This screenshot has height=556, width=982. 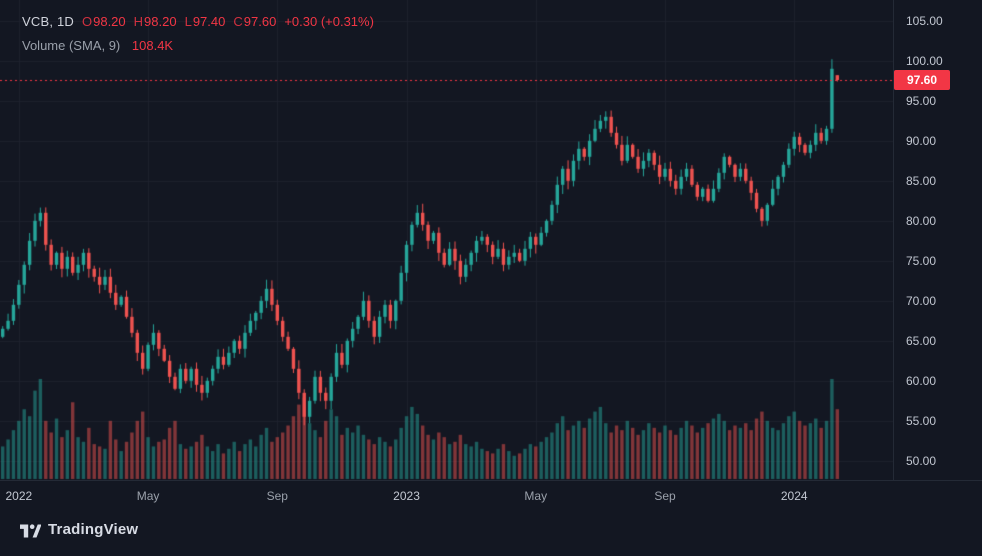 I want to click on tradingview-logo-icon, so click(x=30, y=530).